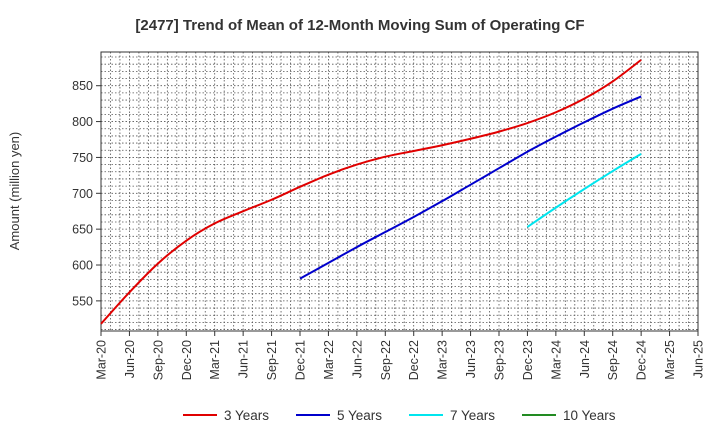 The image size is (720, 440). What do you see at coordinates (642, 360) in the screenshot?
I see `x-tick-label: Dec-24` at bounding box center [642, 360].